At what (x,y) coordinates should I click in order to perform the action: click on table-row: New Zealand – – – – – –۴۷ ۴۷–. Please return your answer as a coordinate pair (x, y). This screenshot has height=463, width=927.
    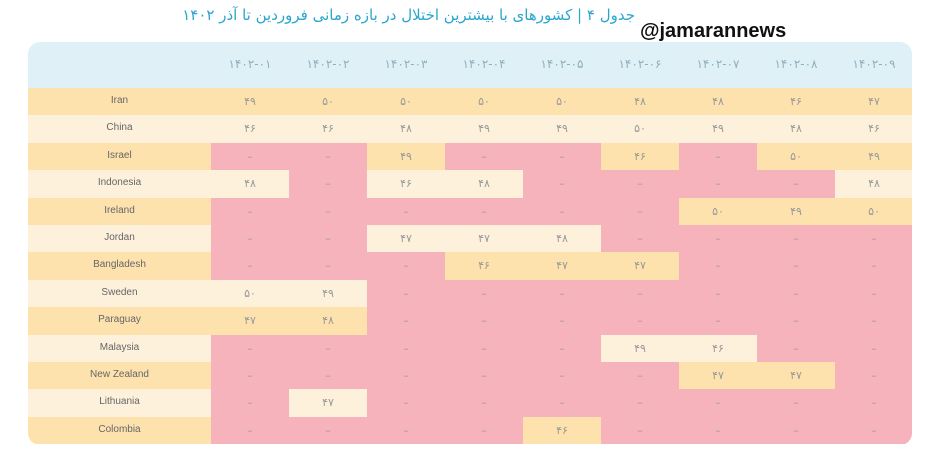
    Looking at the image, I should click on (470, 376).